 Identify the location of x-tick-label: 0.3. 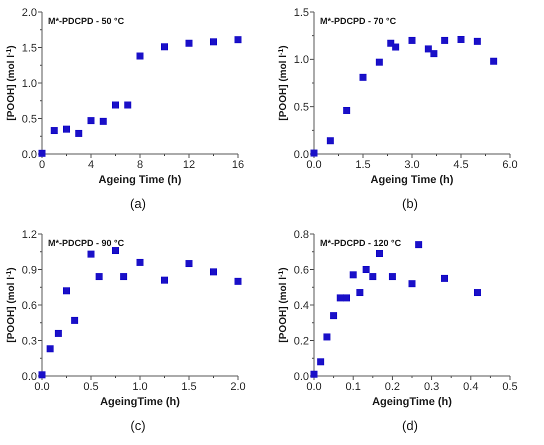
(432, 387).